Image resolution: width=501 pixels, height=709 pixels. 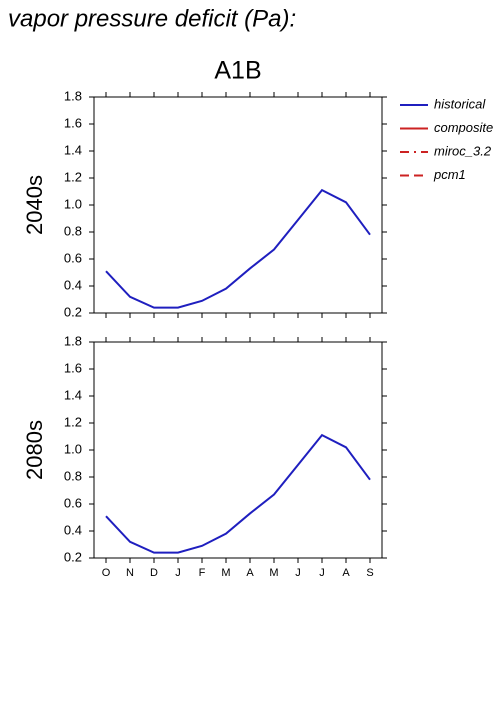 What do you see at coordinates (34, 450) in the screenshot?
I see `y-axis-label: 2080s` at bounding box center [34, 450].